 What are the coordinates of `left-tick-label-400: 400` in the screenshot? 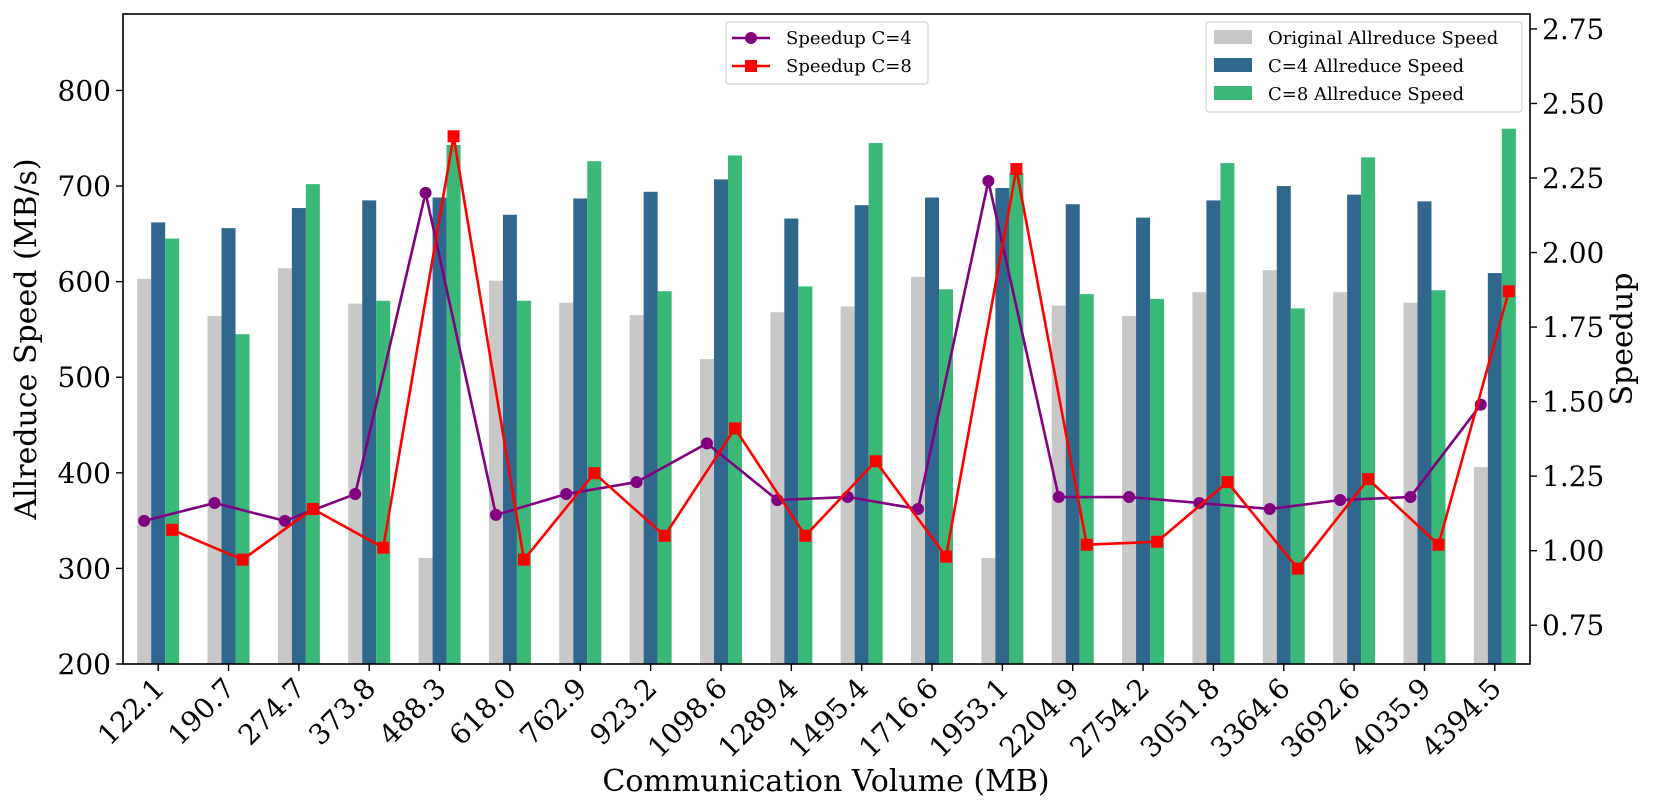 It's located at (84, 473).